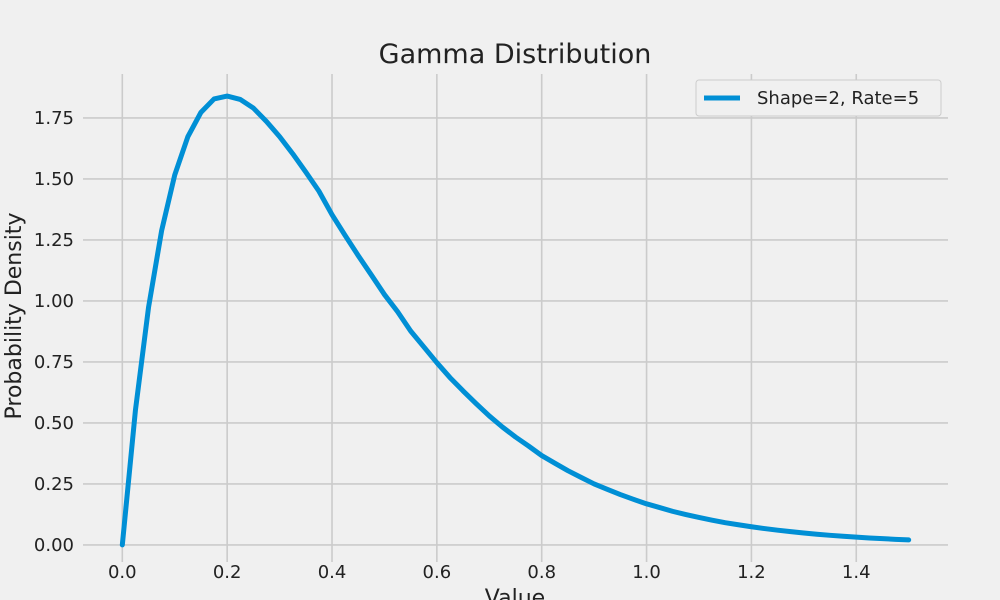 The width and height of the screenshot is (1000, 600). I want to click on y-tick-label: 0.75, so click(54, 362).